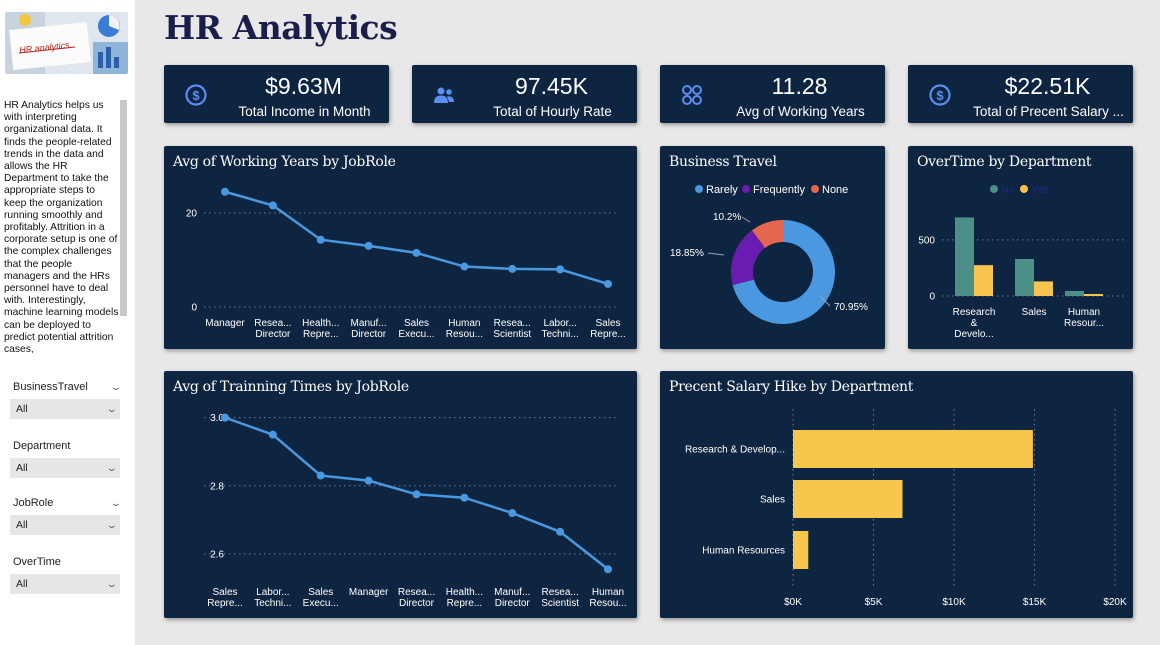  I want to click on overtime-dropdown: All ⌄, so click(65, 584).